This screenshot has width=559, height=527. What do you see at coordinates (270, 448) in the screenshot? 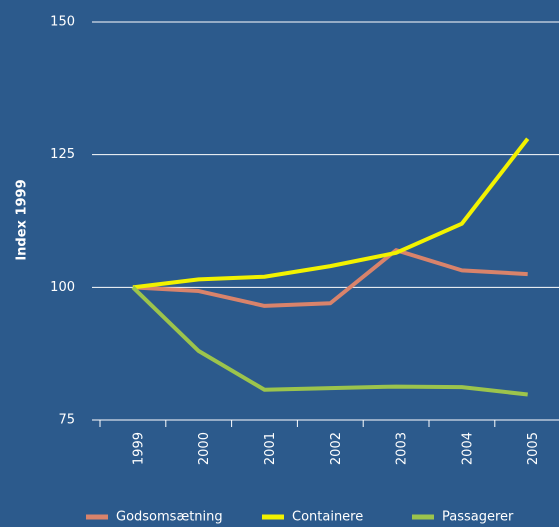
I see `x-tick-label: 2001` at bounding box center [270, 448].